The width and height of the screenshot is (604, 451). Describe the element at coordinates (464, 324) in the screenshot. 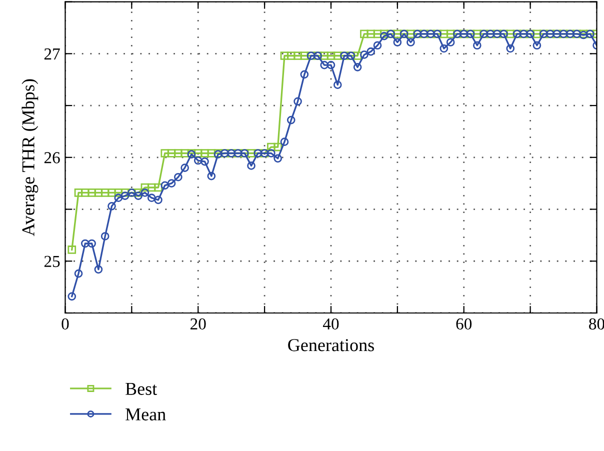

I see `x-tick-label: 60` at that location.